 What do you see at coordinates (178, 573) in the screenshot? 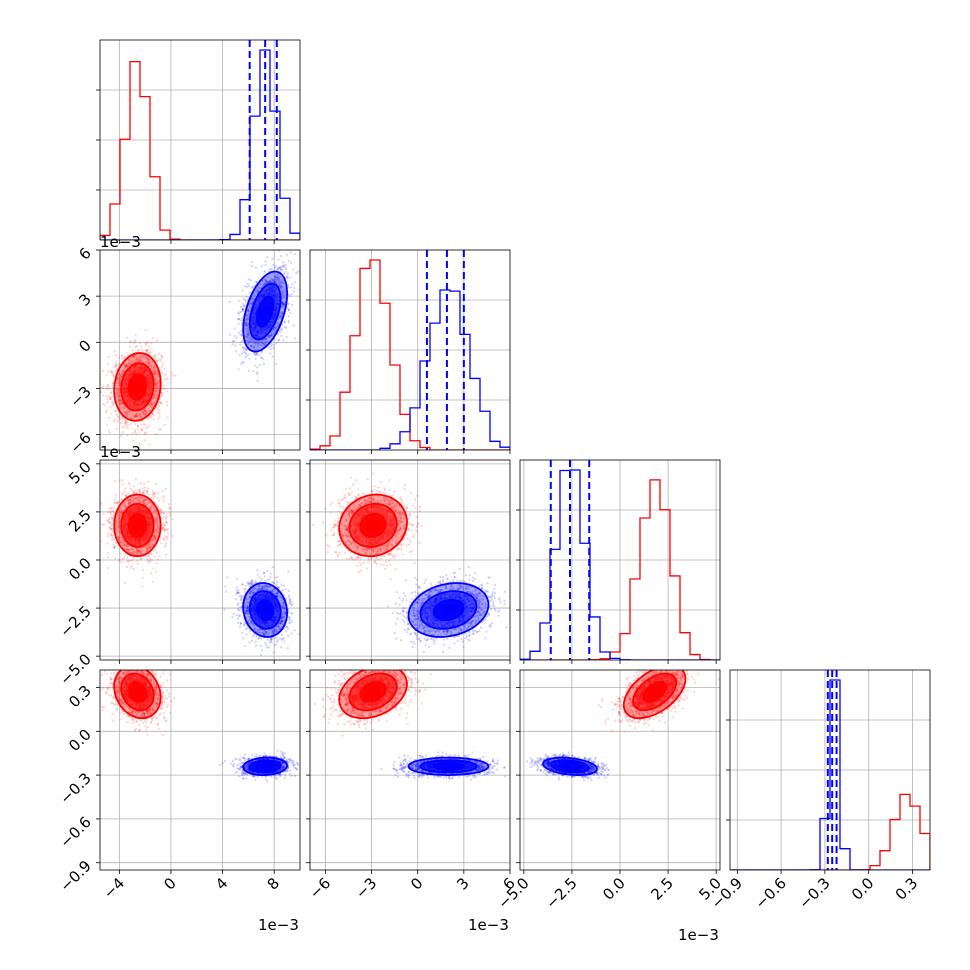
I see `panel-2-0: −5.0−2.50.02.55.0` at bounding box center [178, 573].